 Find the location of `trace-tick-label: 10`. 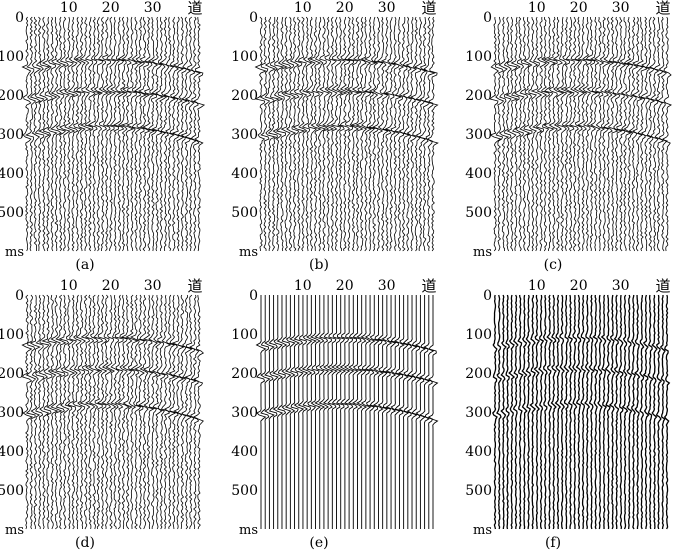

trace-tick-label: 10 is located at coordinates (69, 8).